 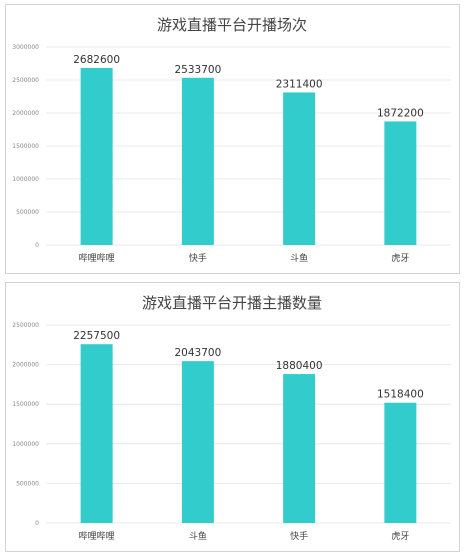 What do you see at coordinates (299, 366) in the screenshot?
I see `data-label: 1880400` at bounding box center [299, 366].